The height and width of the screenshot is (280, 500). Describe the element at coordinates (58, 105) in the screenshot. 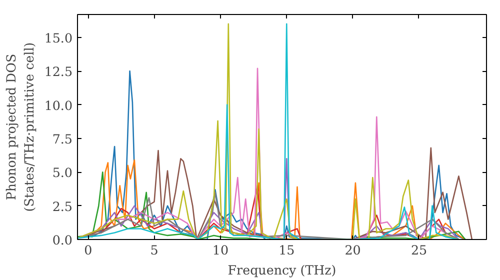

I see `y-tick-label: 10.0` at that location.